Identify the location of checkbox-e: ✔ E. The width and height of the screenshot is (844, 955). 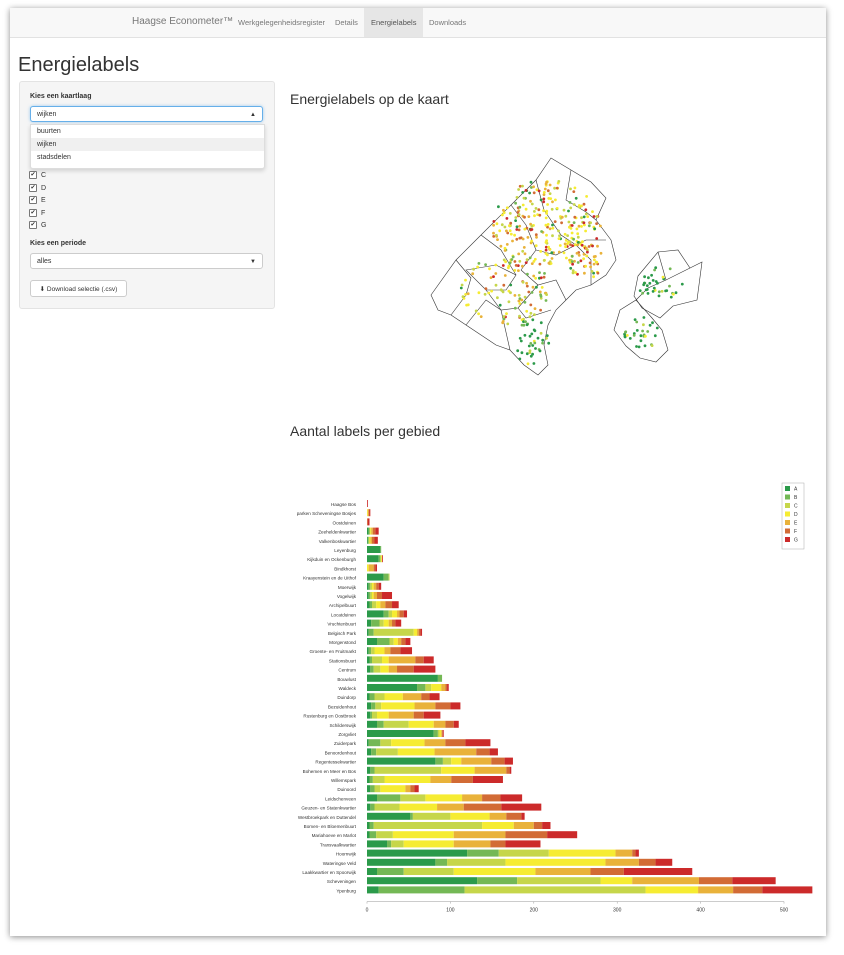
(37, 200).